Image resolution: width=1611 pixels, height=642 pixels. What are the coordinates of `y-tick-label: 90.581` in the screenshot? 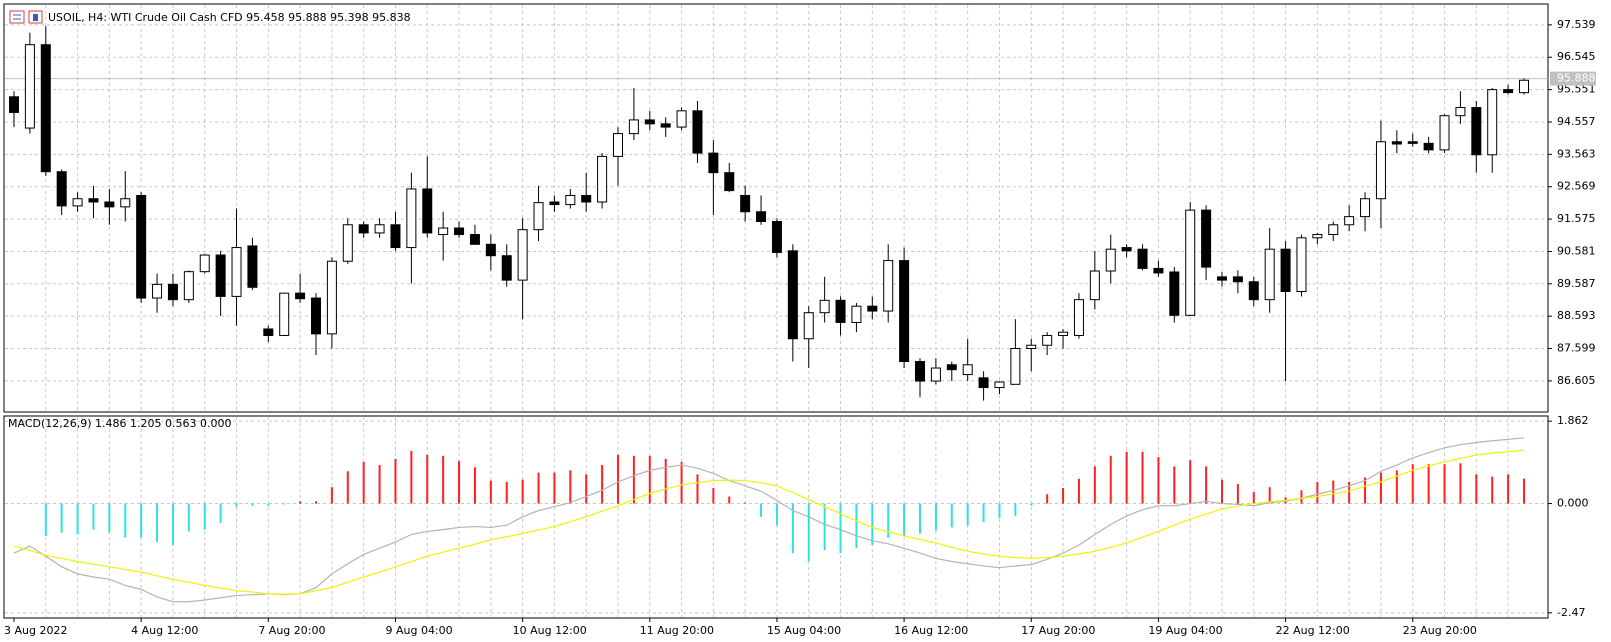 It's located at (1576, 250).